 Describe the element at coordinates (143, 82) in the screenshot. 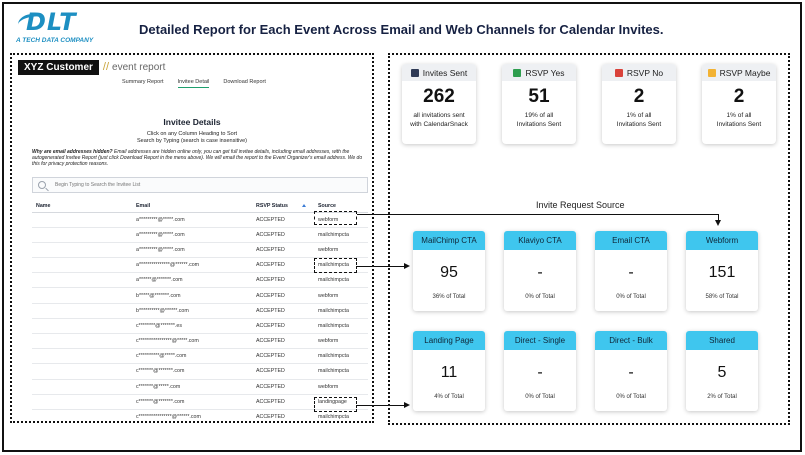

I see `tab-summary-report: Summary Report` at that location.